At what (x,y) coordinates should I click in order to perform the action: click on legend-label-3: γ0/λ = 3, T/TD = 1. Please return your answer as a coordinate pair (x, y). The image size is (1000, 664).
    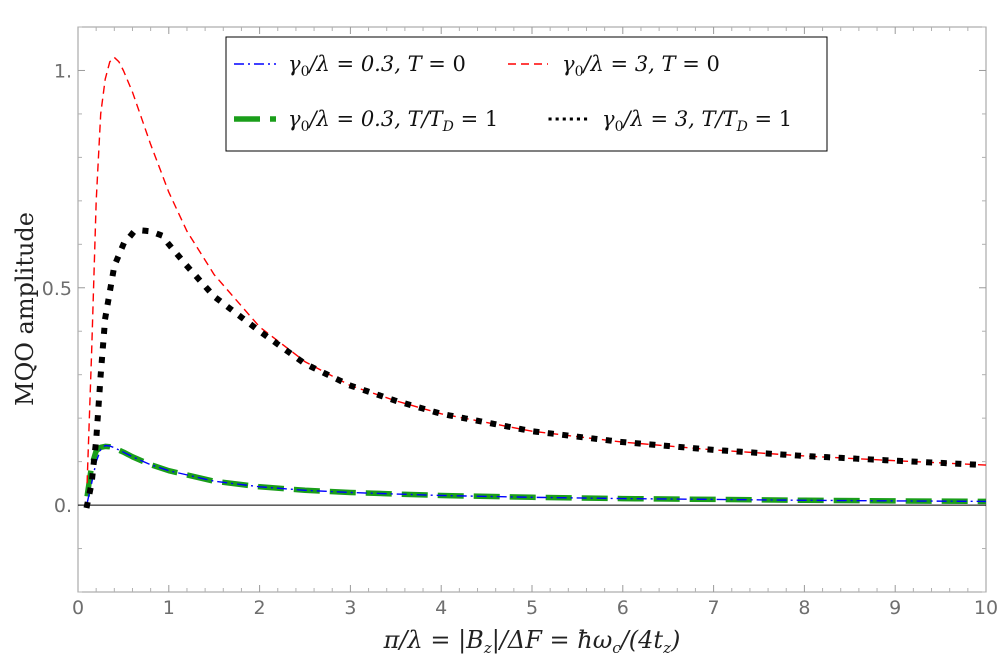
    Looking at the image, I should click on (697, 121).